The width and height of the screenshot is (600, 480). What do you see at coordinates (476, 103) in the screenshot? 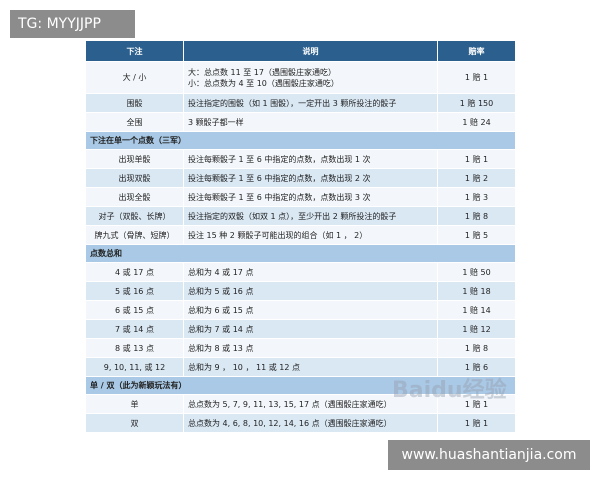
I see `table-cell: 1 赔 150` at bounding box center [476, 103].